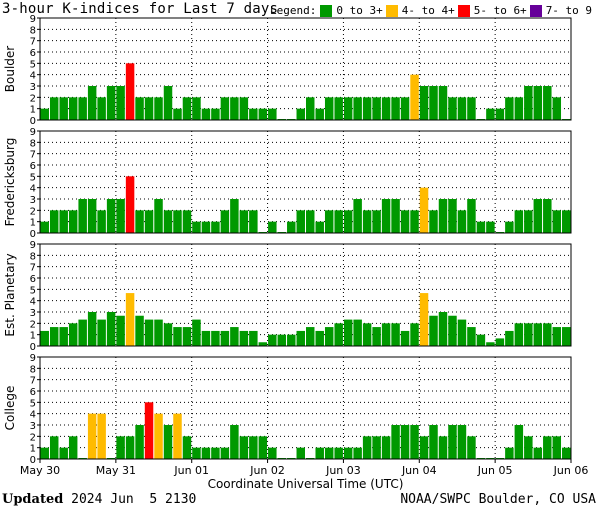  Describe the element at coordinates (359, 10) in the screenshot. I see `legend-text-green: 0 to 3+` at that location.